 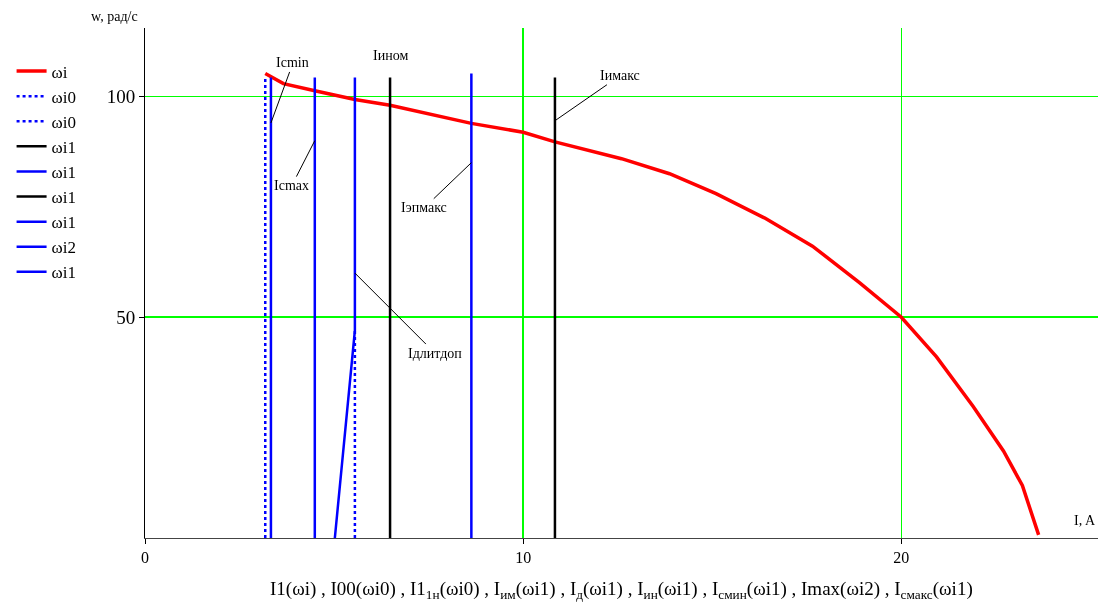 I want to click on y-axis-title: w, рад/с, so click(x=114, y=16).